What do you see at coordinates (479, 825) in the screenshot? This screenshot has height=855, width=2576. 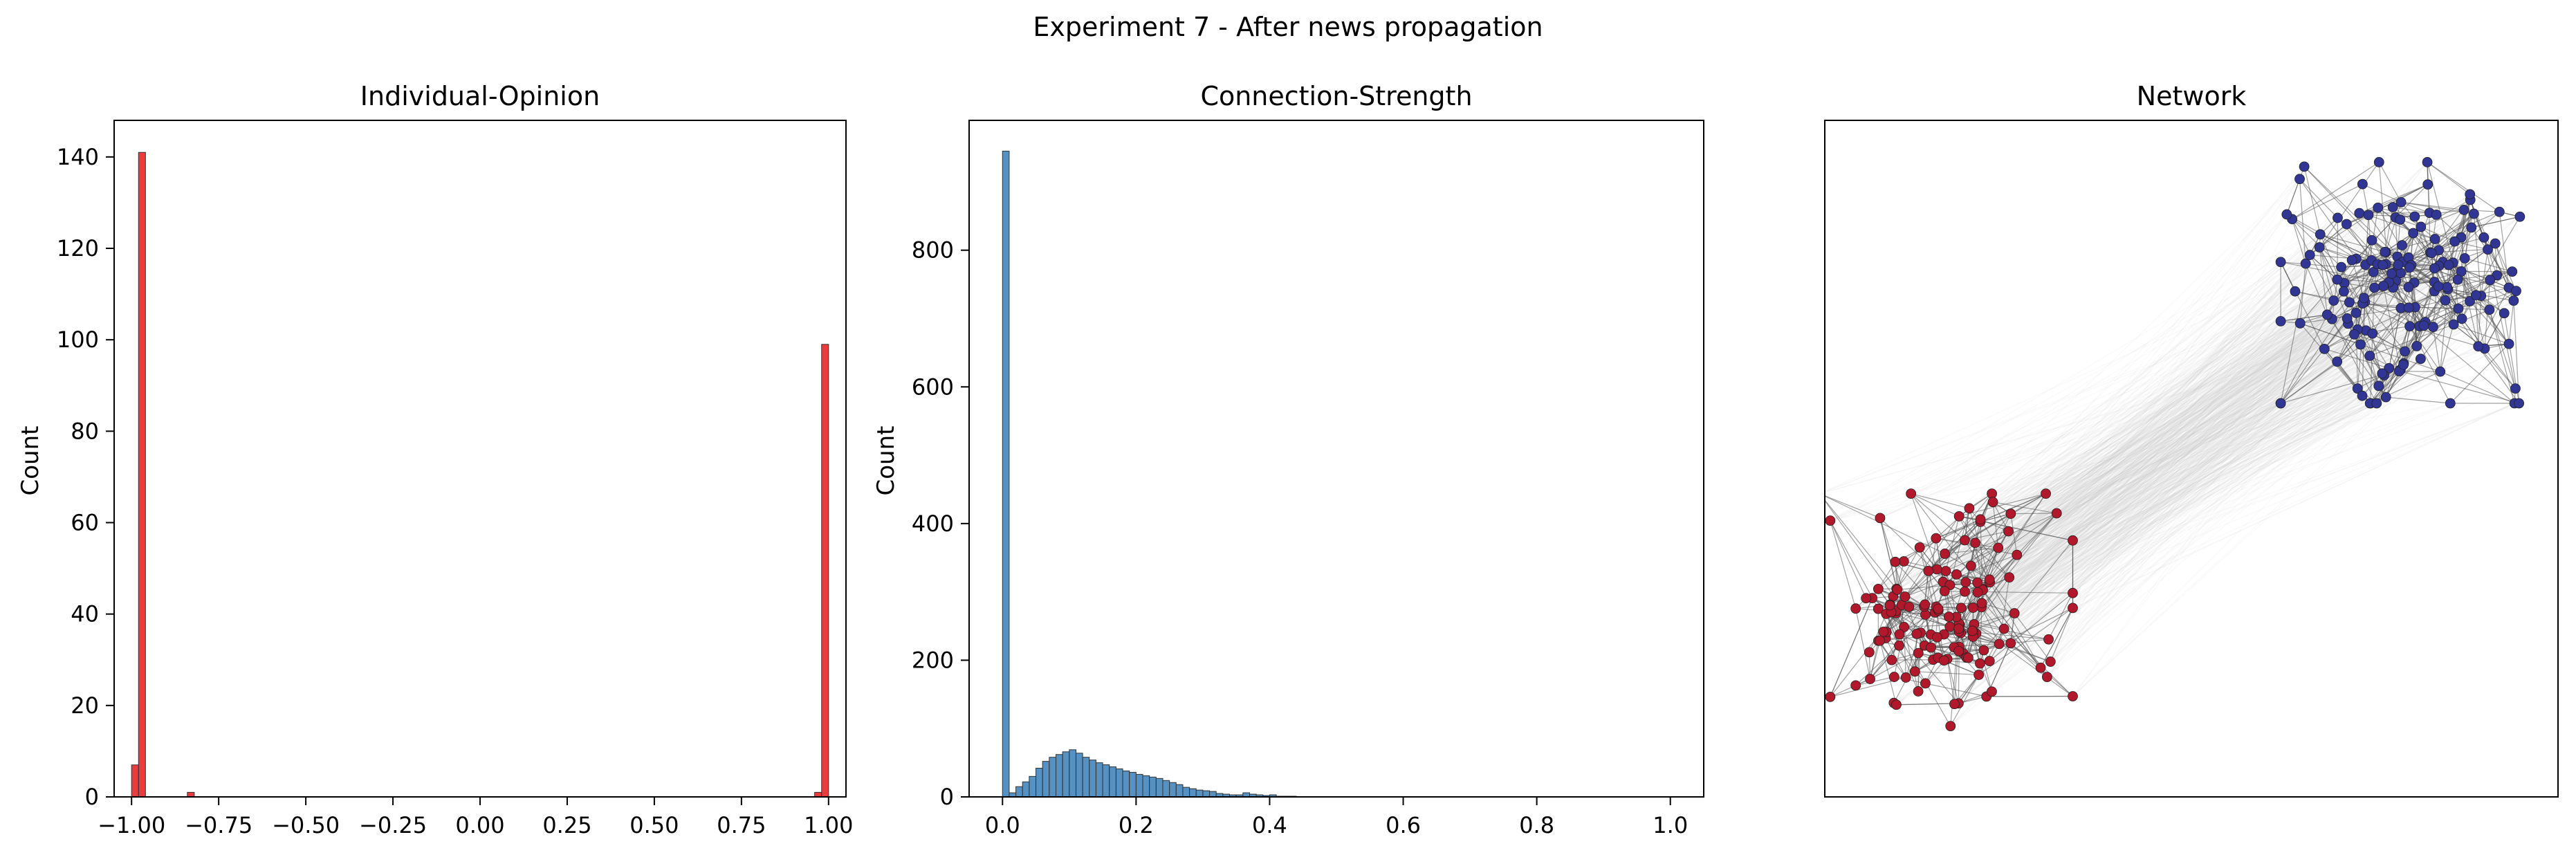 I see `opinion-histogram-xtick-label: 0.00` at bounding box center [479, 825].